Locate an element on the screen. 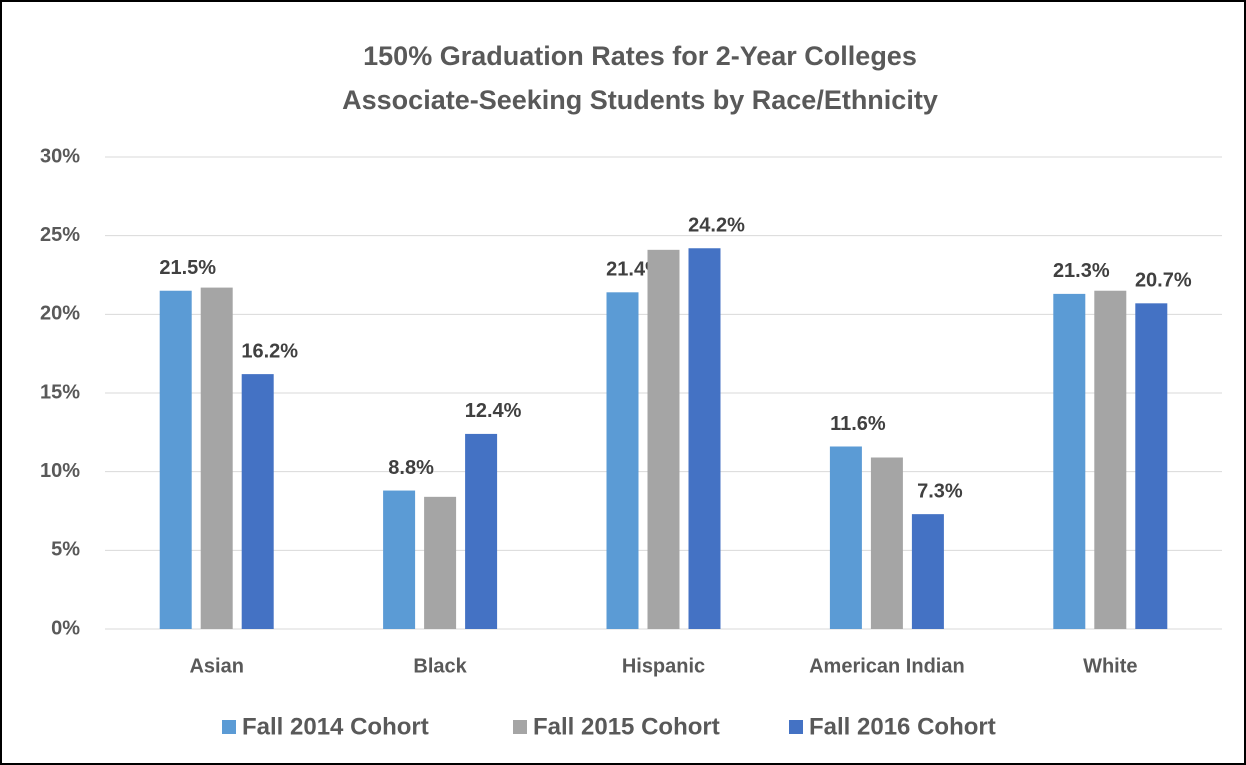  y-tick-label: 0% is located at coordinates (65, 628).